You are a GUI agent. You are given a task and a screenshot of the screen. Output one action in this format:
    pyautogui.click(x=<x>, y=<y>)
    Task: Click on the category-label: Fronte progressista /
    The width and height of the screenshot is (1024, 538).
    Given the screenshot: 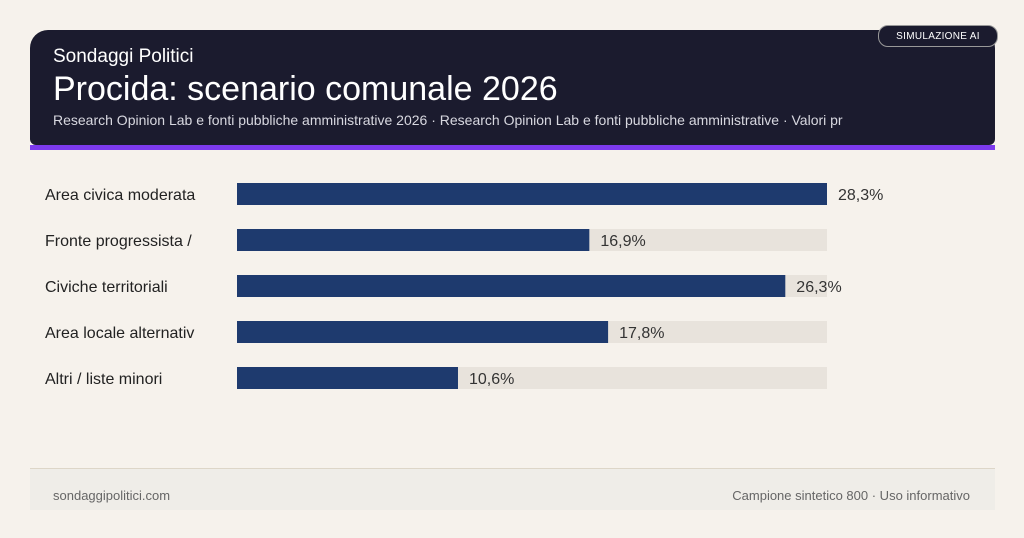 What is the action you would take?
    pyautogui.click(x=118, y=241)
    